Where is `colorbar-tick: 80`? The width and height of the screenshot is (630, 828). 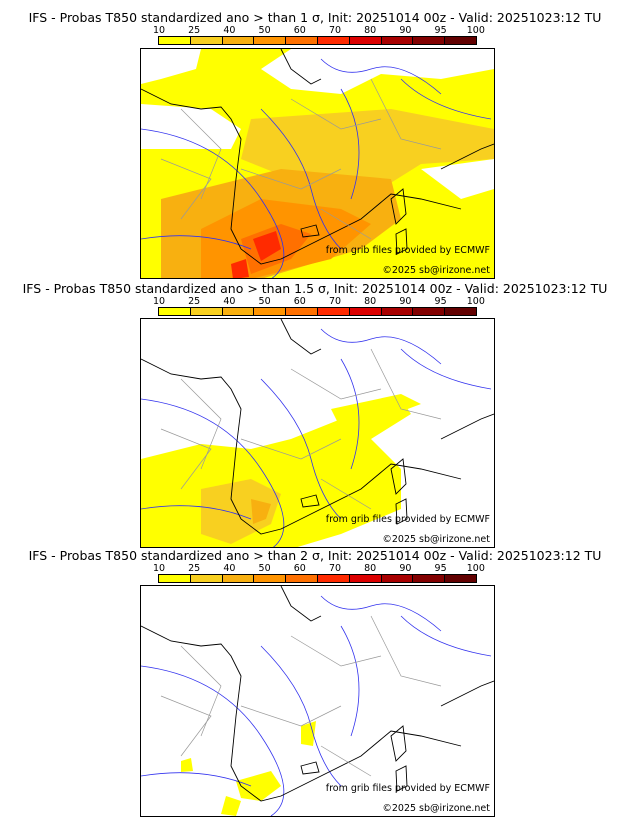
colorbar-tick: 80 is located at coordinates (370, 30).